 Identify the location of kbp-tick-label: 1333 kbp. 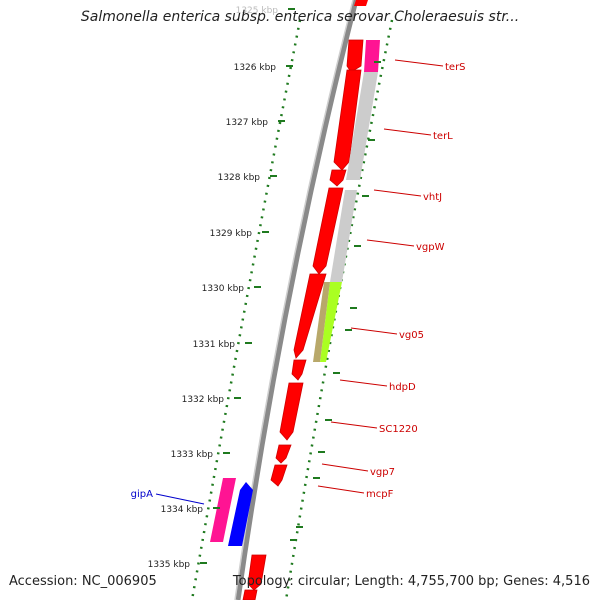
(192, 455).